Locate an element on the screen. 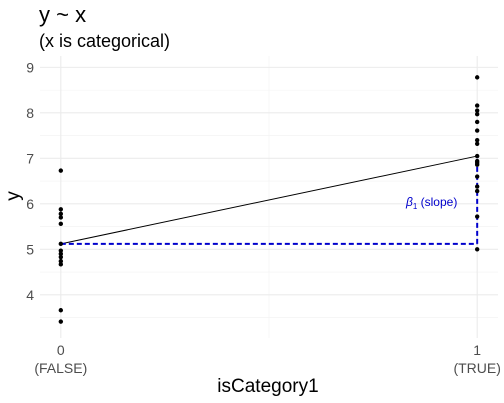 Image resolution: width=504 pixels, height=403 pixels. x-tick-sublabel: (FALSE) is located at coordinates (60, 368).